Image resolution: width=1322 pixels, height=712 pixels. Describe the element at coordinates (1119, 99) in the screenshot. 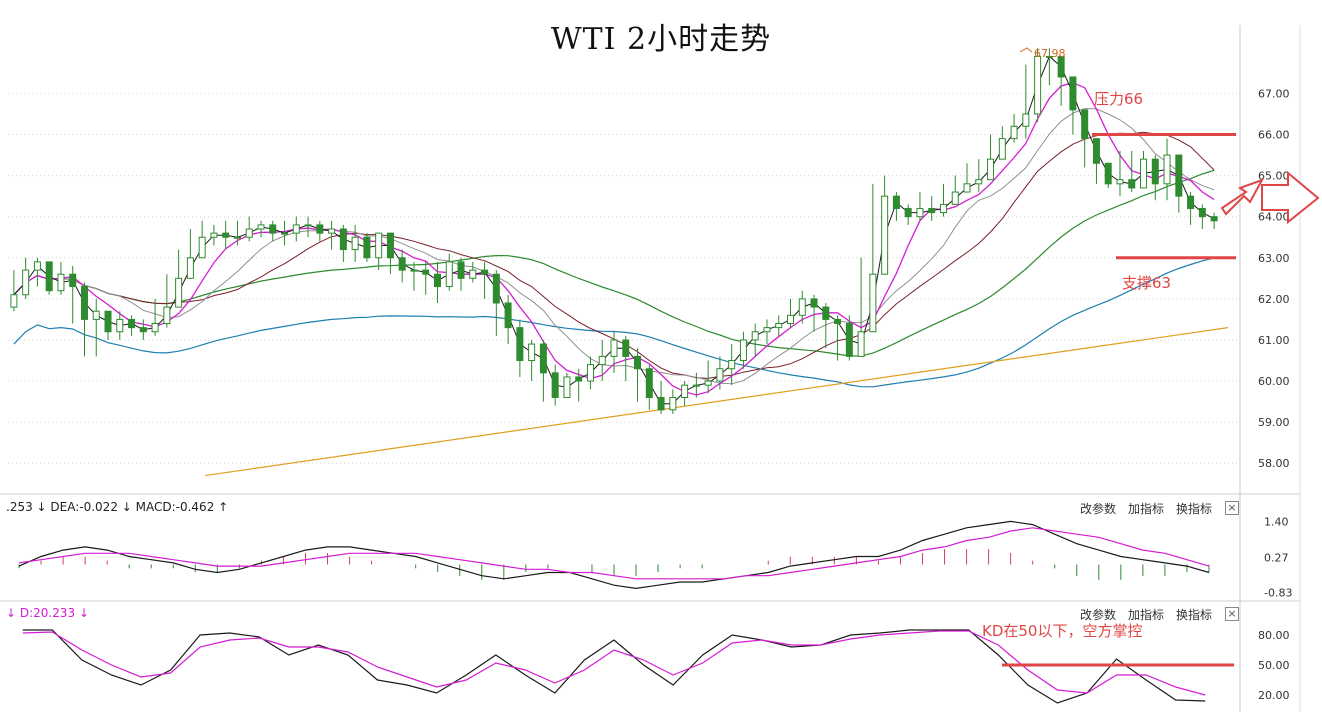

I see `resistance-label: 压力66` at that location.